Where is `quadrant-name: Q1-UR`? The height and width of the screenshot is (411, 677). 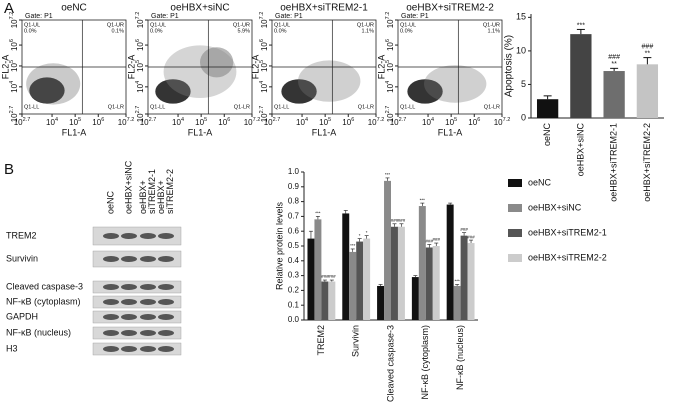
quadrant-name: Q1-UR is located at coordinates (241, 25).